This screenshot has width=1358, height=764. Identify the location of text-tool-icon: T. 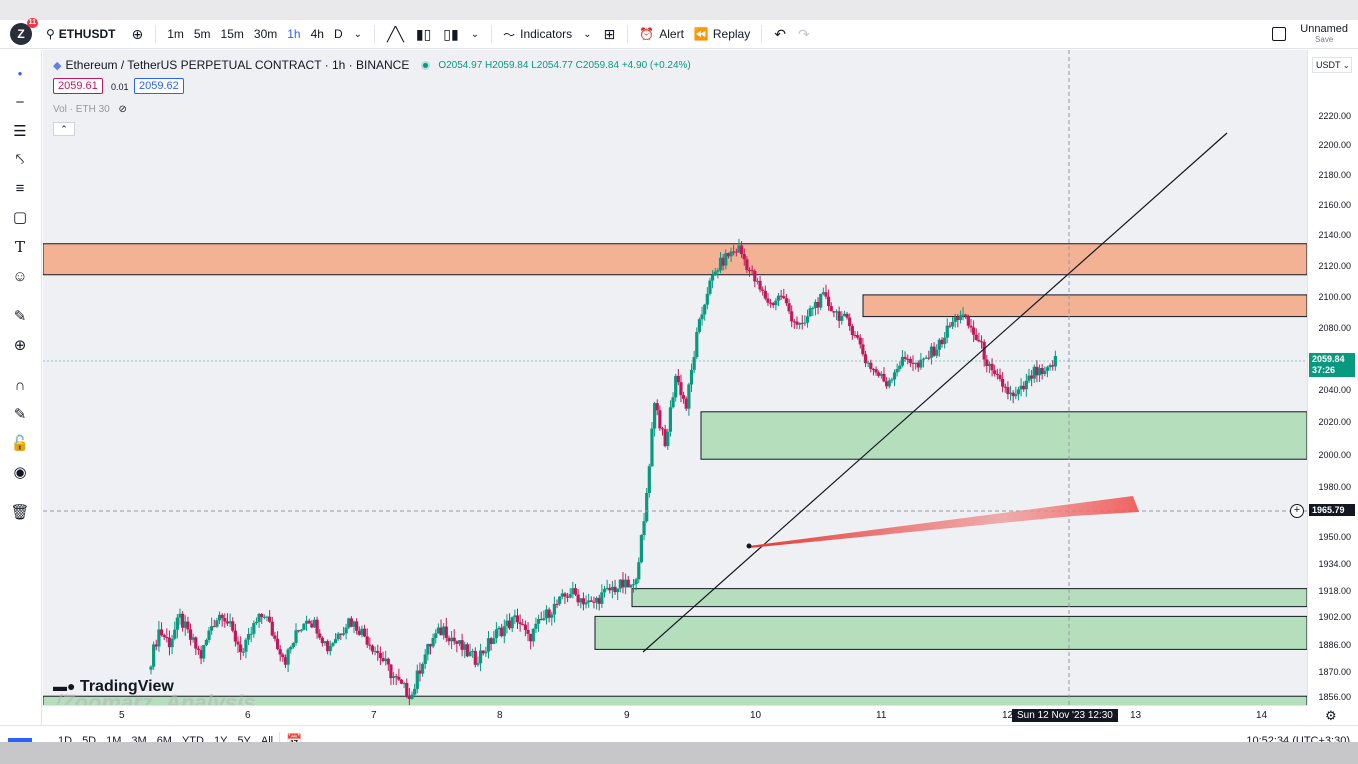
(19, 247).